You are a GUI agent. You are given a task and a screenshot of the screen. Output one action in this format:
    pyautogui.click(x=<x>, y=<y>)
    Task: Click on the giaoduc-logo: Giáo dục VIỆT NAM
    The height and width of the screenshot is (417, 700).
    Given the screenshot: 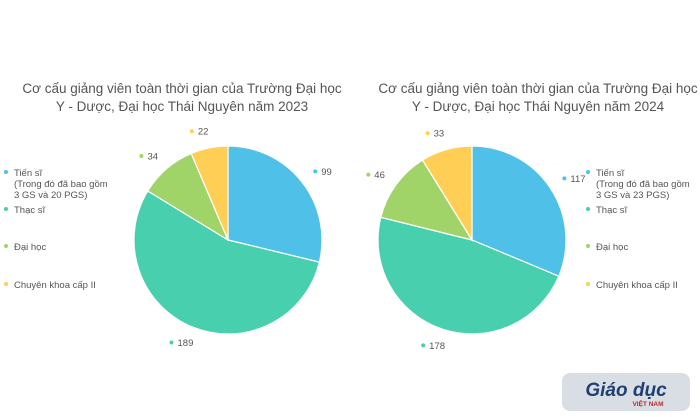 What is the action you would take?
    pyautogui.click(x=626, y=392)
    